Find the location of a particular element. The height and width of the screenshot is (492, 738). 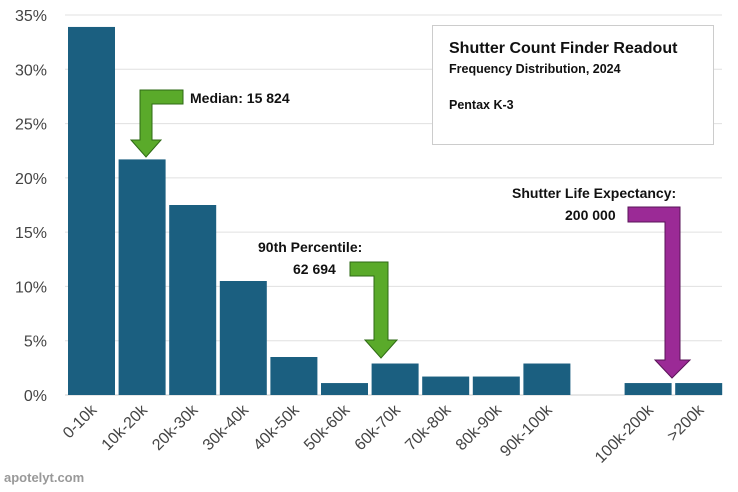

chart-title: Shutter Count Finder Readout is located at coordinates (563, 48).